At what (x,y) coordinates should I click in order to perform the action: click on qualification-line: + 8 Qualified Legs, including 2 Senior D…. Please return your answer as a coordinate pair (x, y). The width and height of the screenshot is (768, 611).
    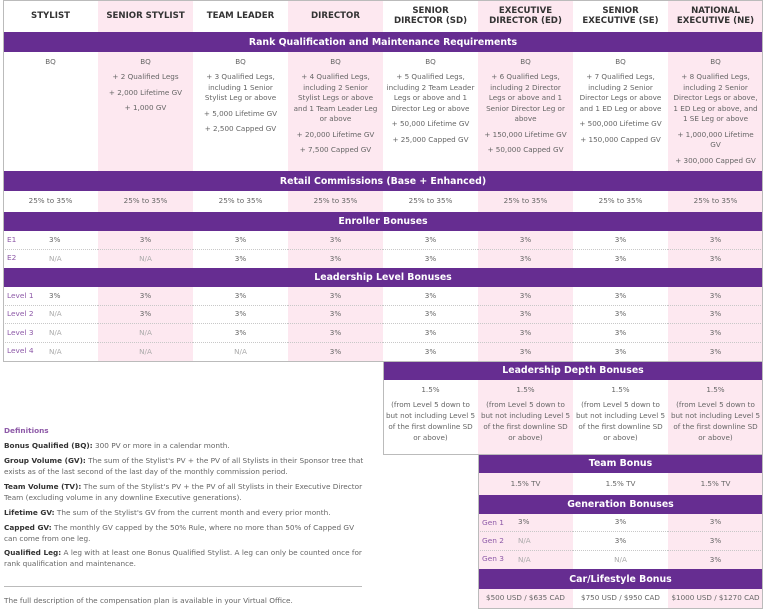
    Looking at the image, I should click on (715, 98).